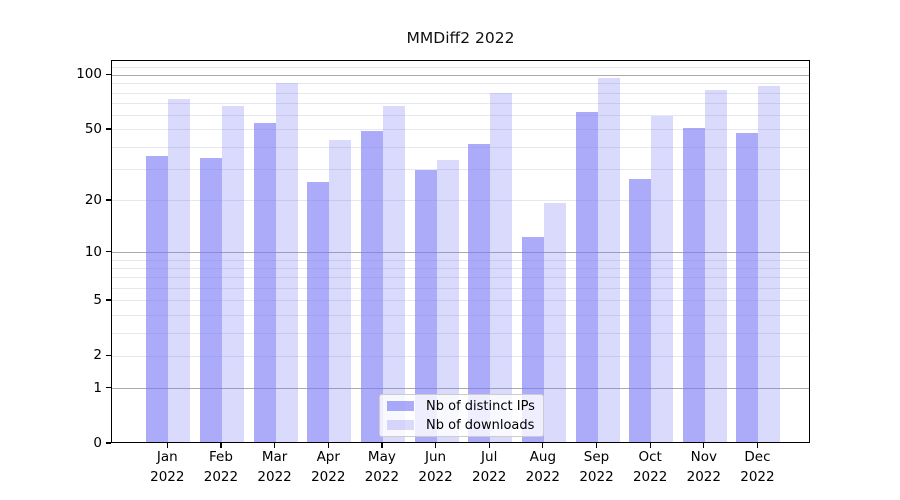  Describe the element at coordinates (274, 467) in the screenshot. I see `x-tick-label: Mar 2022` at that location.